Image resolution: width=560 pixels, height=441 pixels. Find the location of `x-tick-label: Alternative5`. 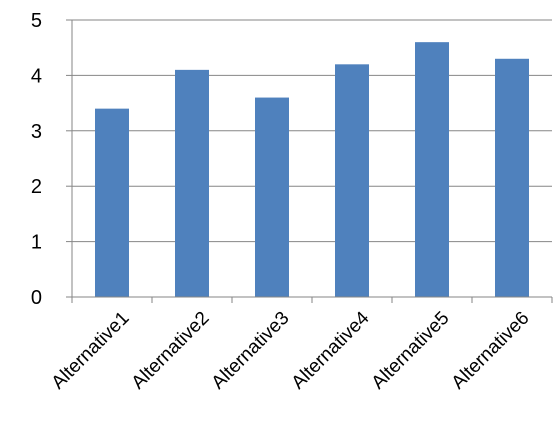

x-tick-label: Alternative5 is located at coordinates (411, 351).